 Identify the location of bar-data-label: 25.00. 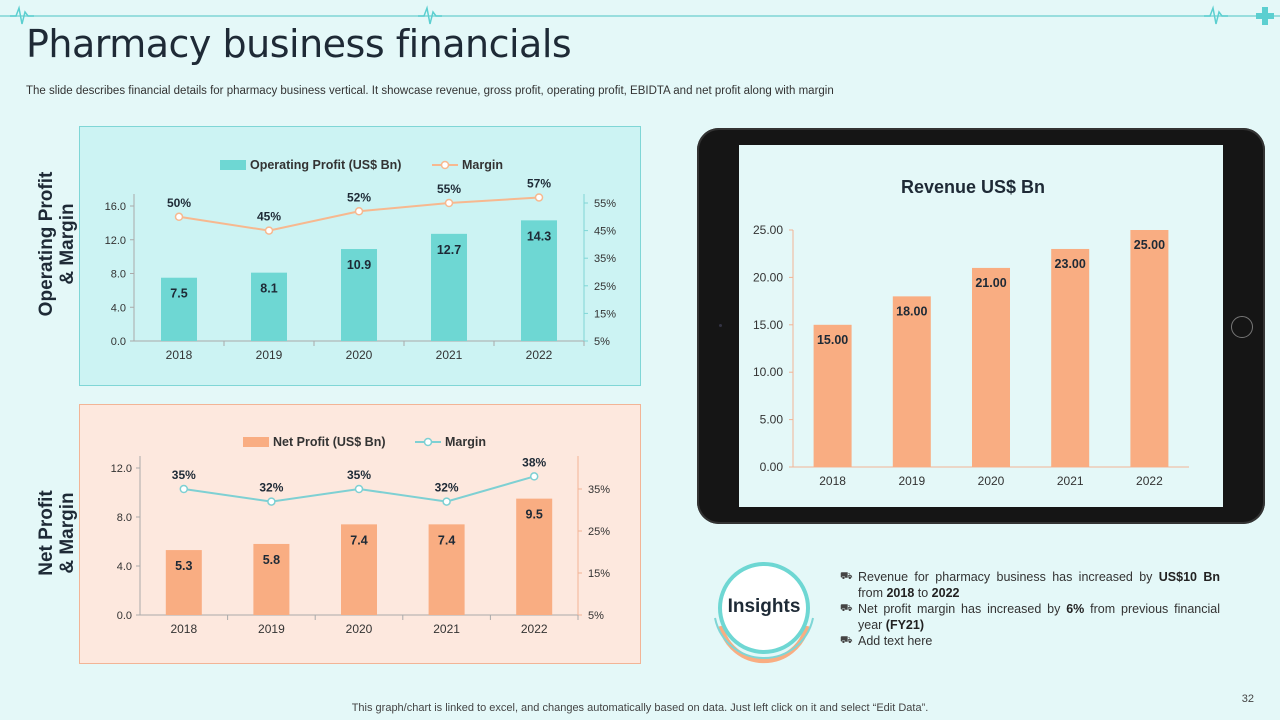
(1149, 245).